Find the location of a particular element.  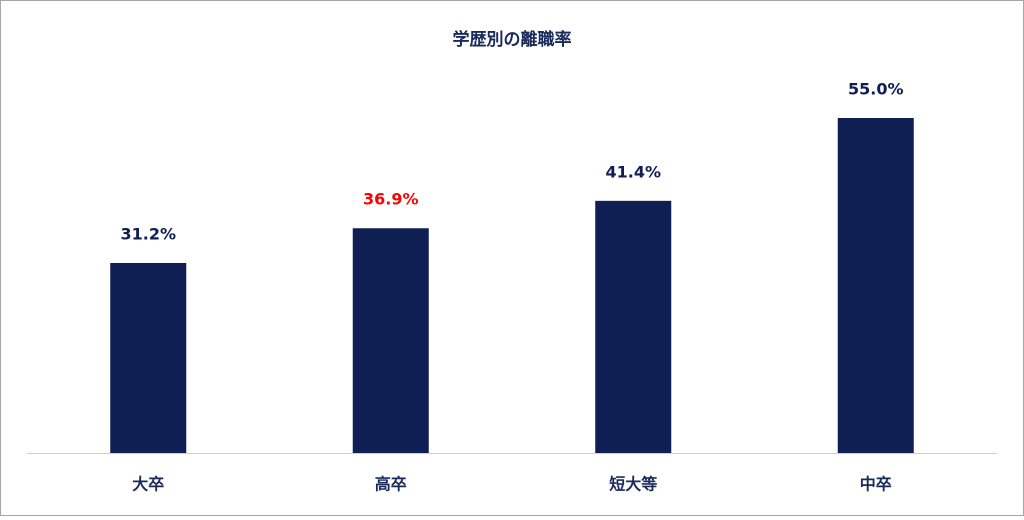

value-label: 31.2% is located at coordinates (148, 233).